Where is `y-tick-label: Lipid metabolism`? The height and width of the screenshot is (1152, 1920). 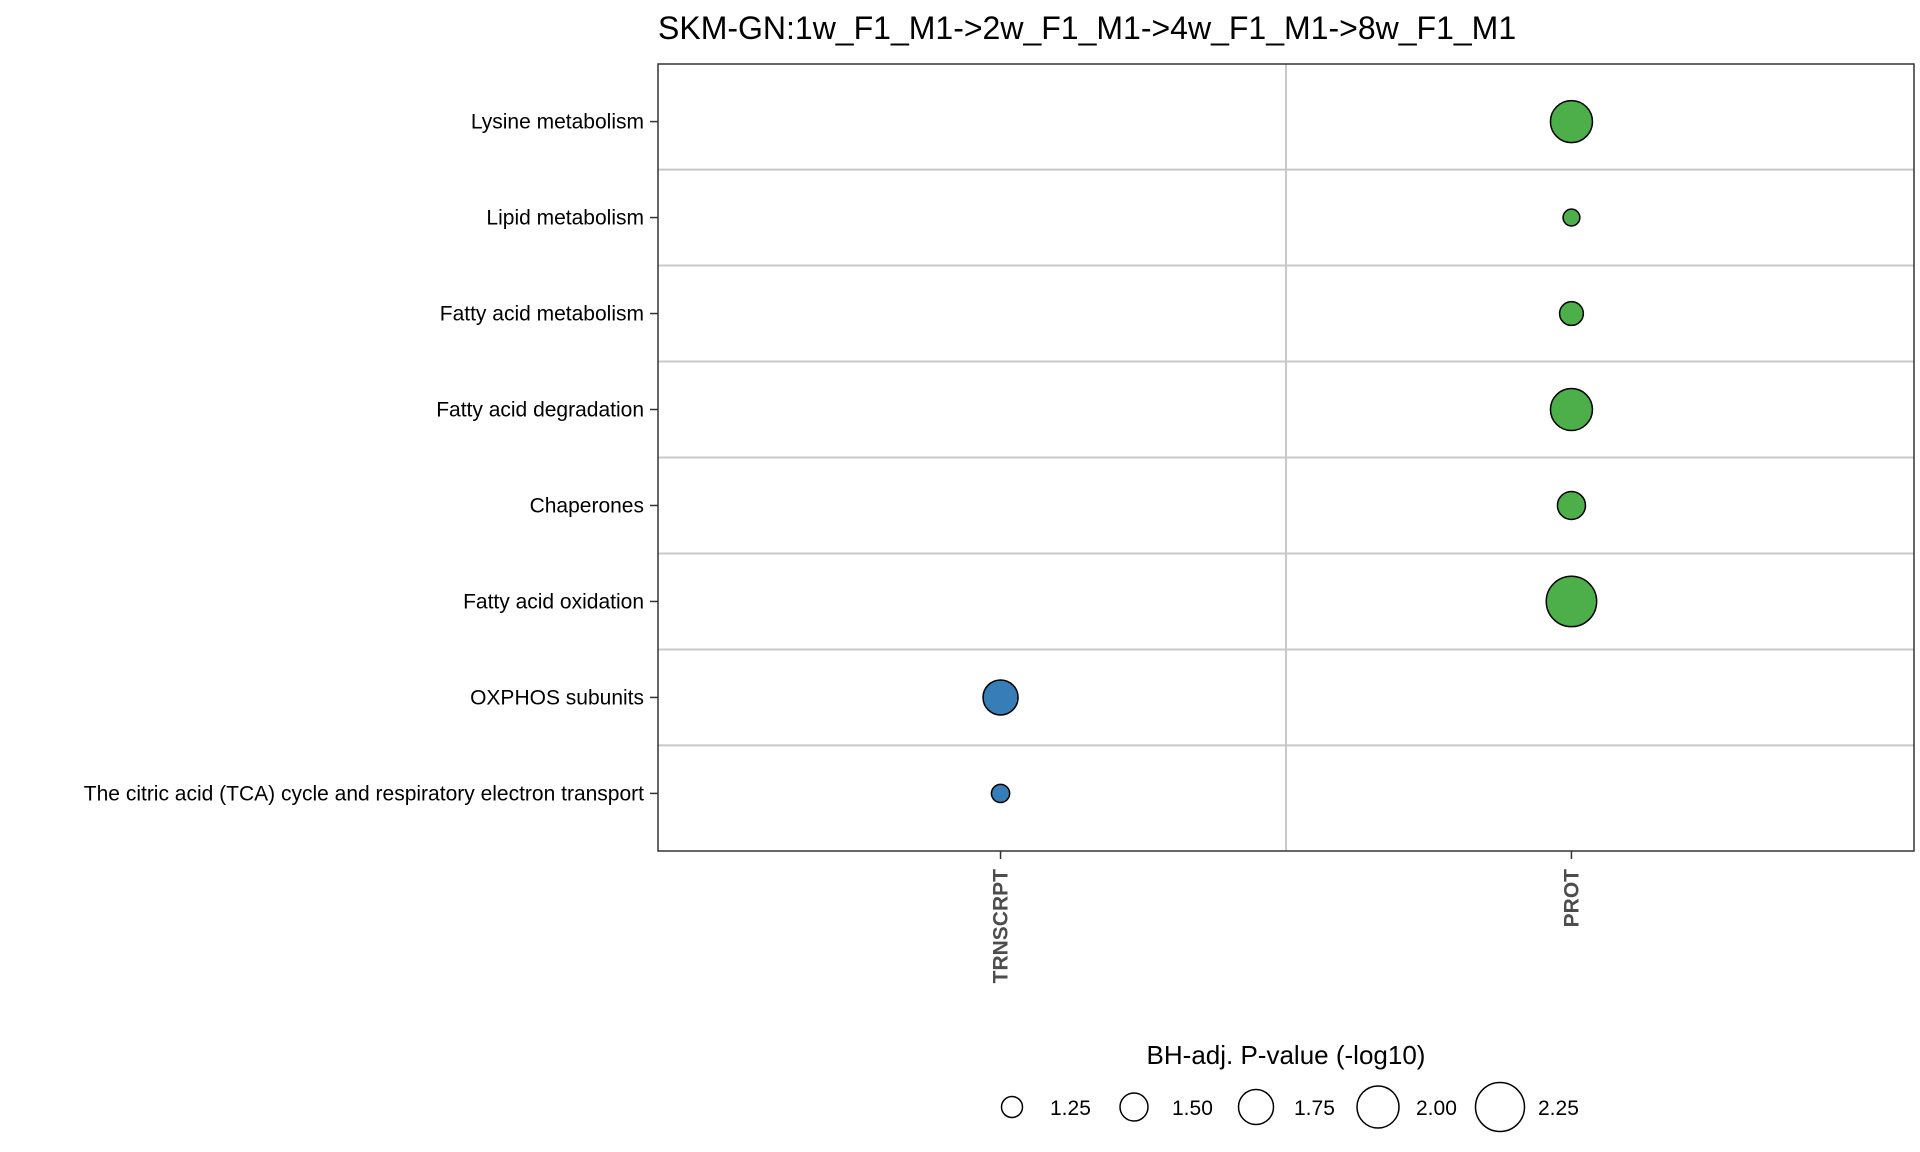 y-tick-label: Lipid metabolism is located at coordinates (565, 218).